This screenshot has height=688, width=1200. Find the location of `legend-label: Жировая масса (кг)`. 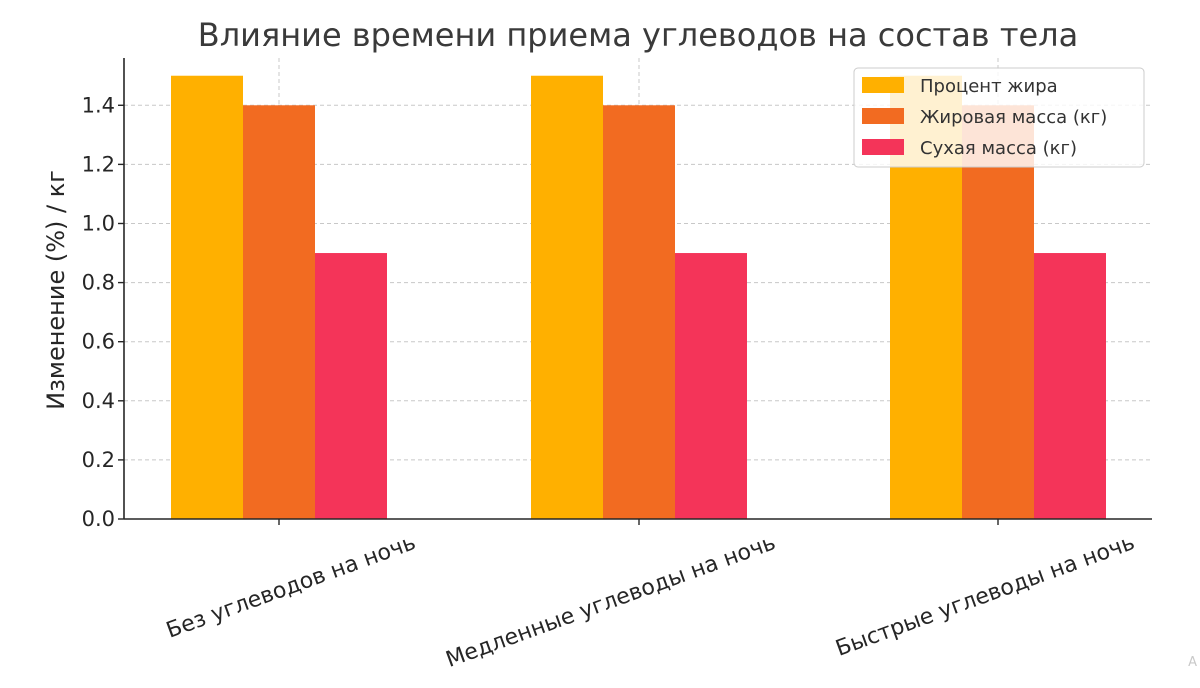

legend-label: Жировая масса (кг) is located at coordinates (1013, 117).